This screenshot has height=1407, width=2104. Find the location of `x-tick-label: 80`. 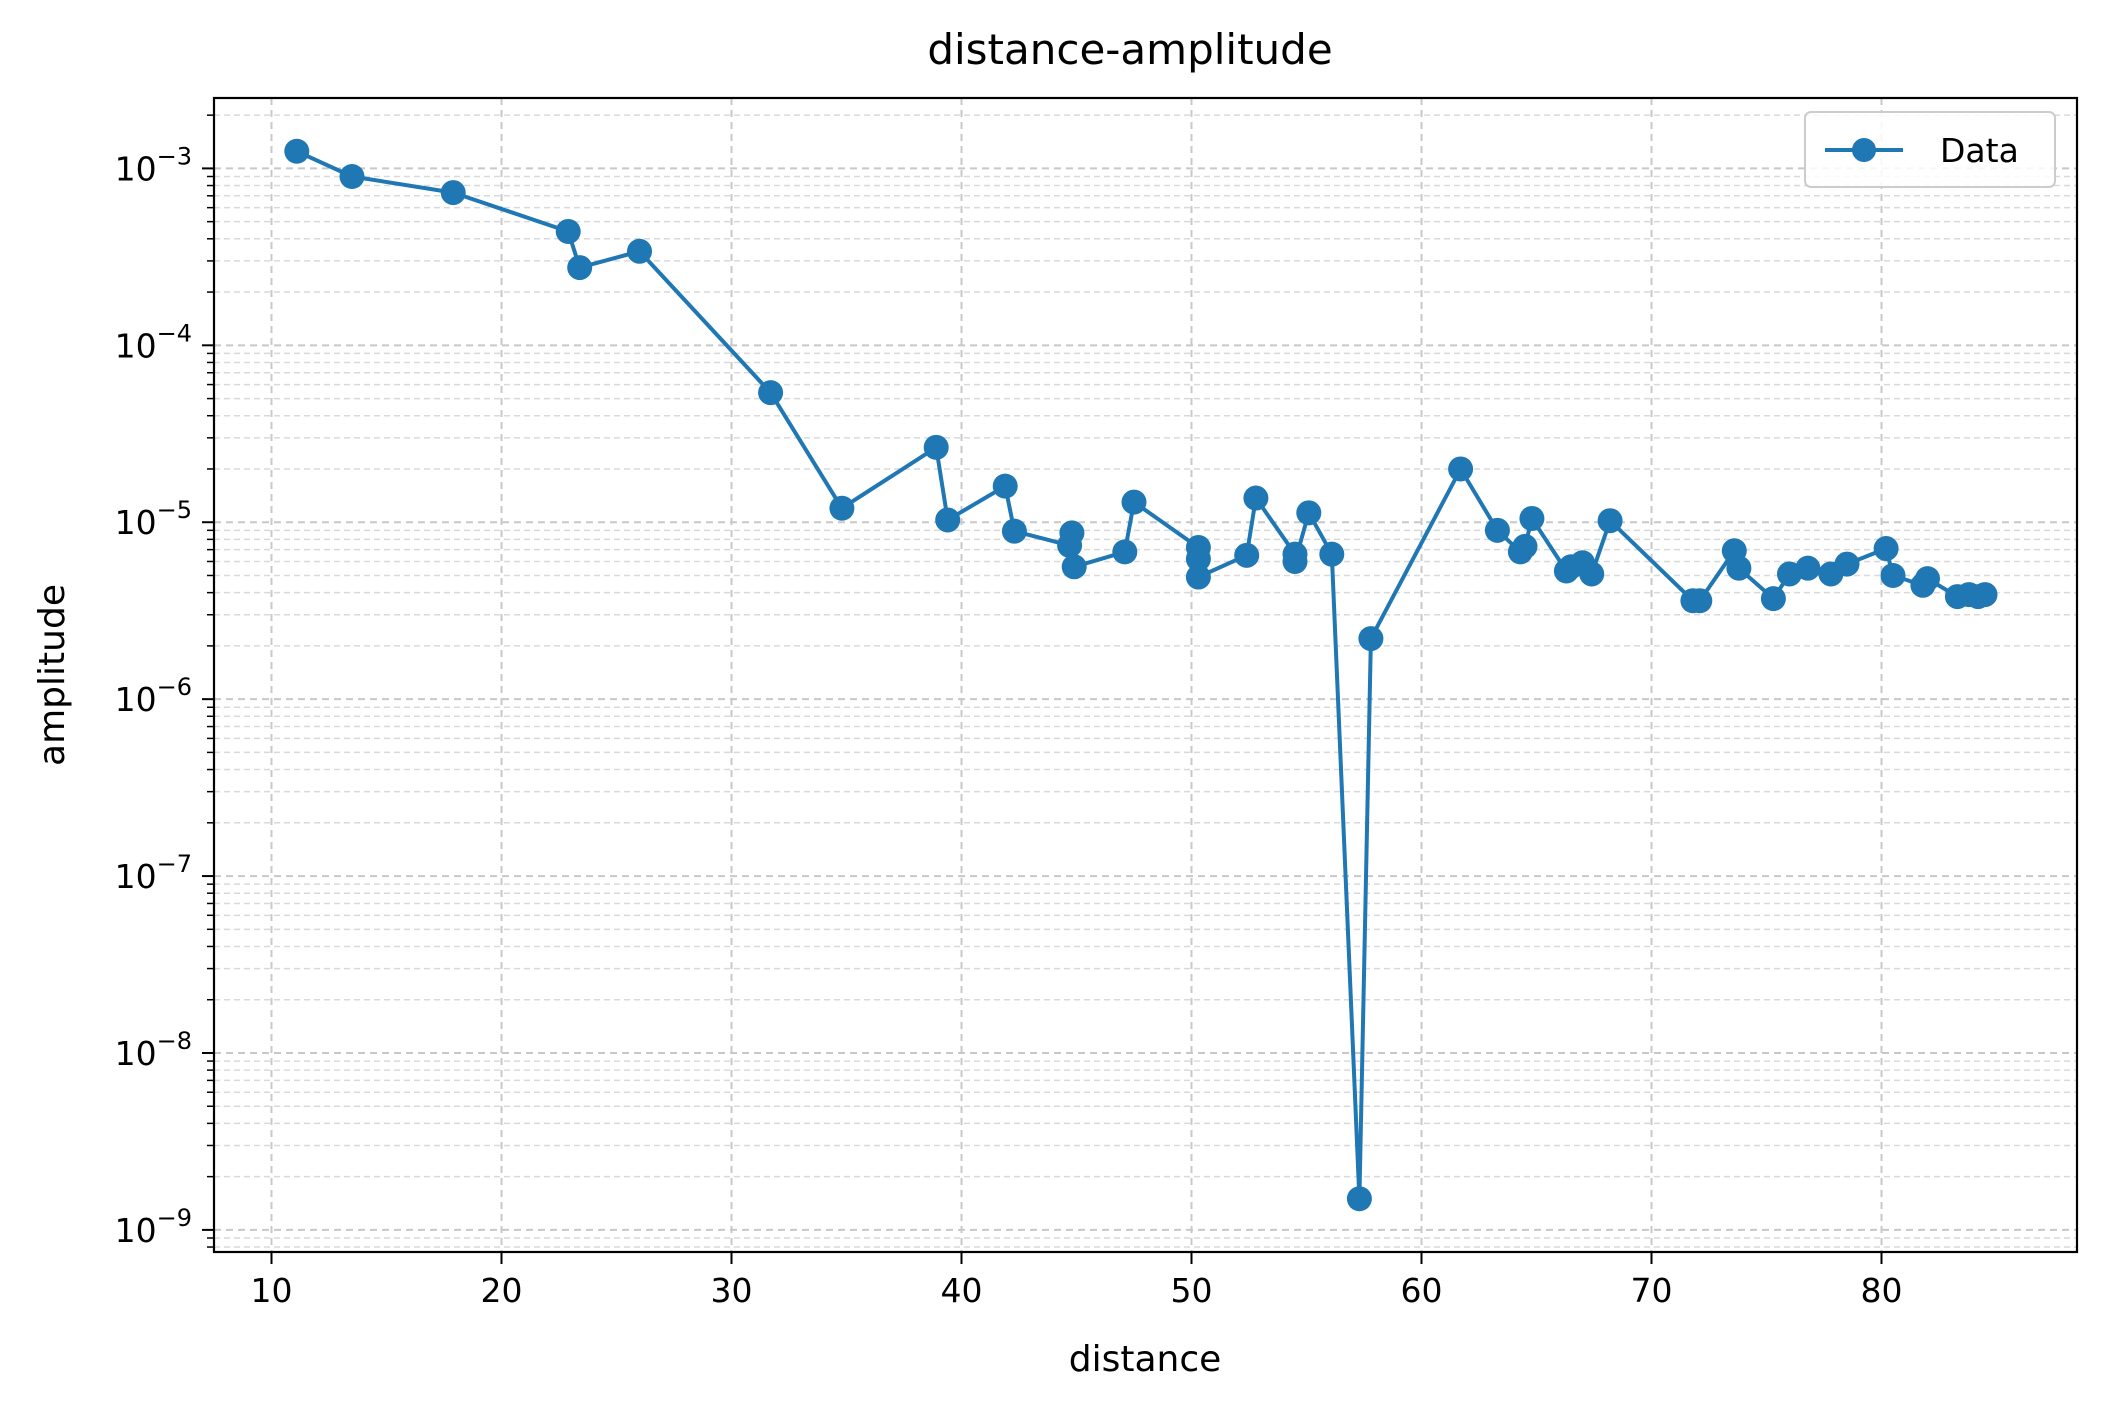

x-tick-label: 80 is located at coordinates (1882, 1290).